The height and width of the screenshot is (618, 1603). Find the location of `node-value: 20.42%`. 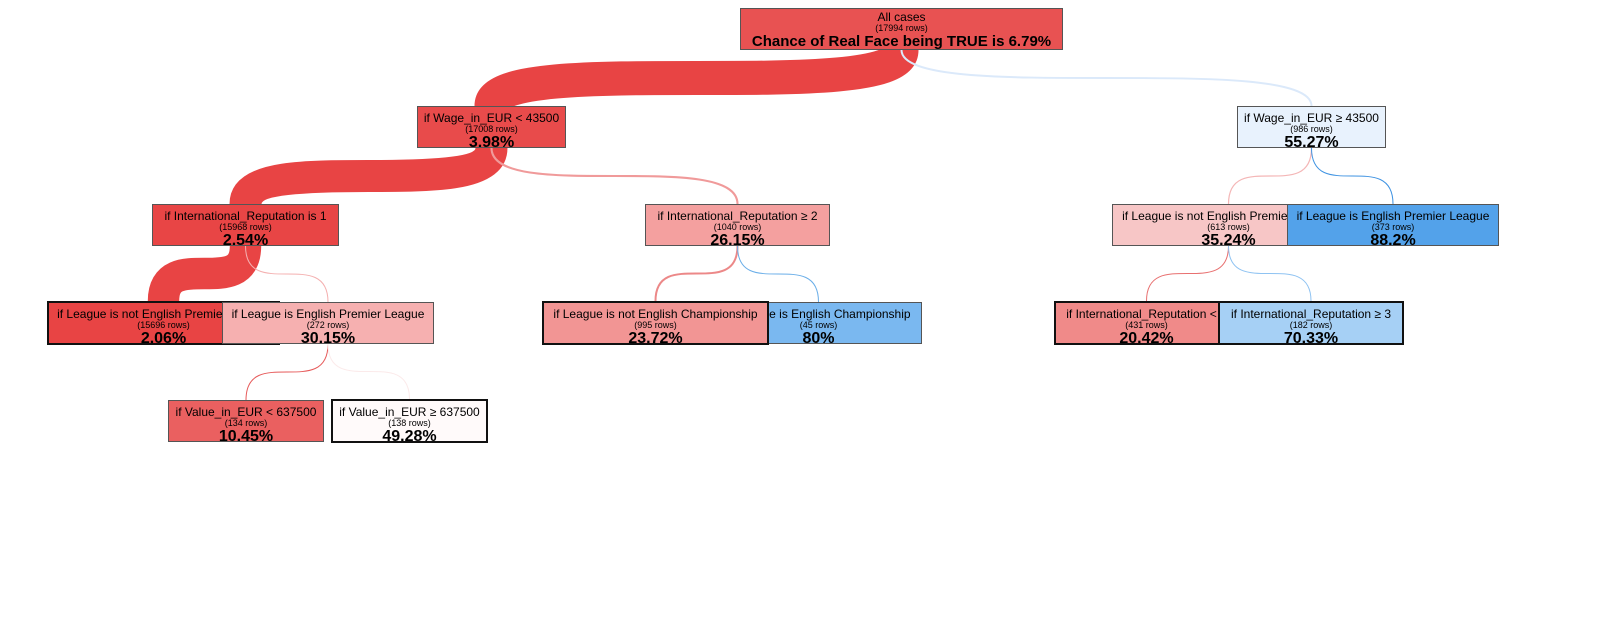

node-value: 20.42% is located at coordinates (1146, 337).